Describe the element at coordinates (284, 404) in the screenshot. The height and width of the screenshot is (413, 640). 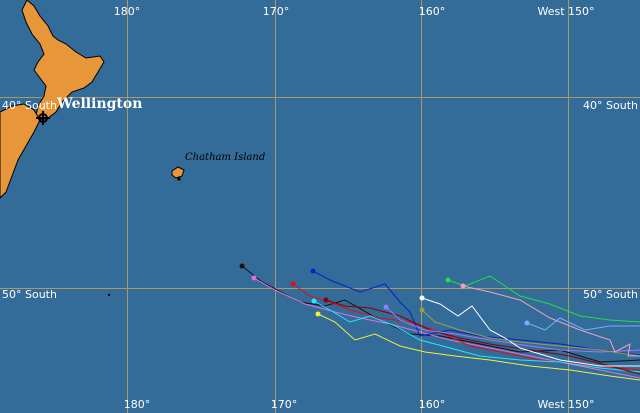
I see `label-lon-170-bottom: 170°` at that location.